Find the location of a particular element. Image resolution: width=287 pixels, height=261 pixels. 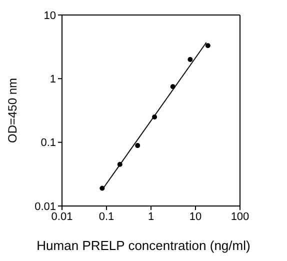

x-tick-label: 0.1 is located at coordinates (106, 216).